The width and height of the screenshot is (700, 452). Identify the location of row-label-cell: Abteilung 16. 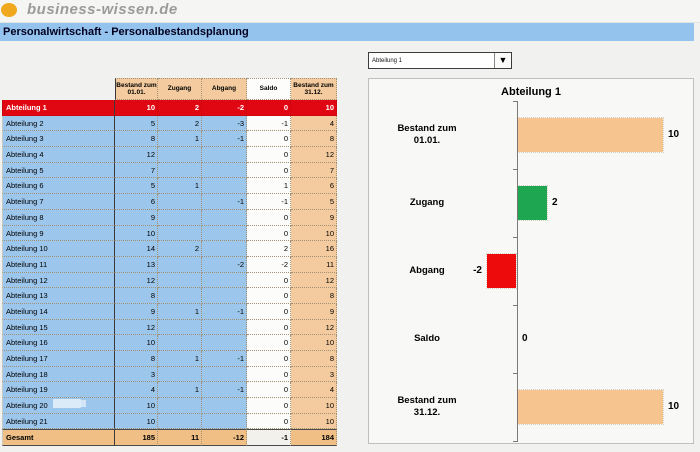
(58, 343).